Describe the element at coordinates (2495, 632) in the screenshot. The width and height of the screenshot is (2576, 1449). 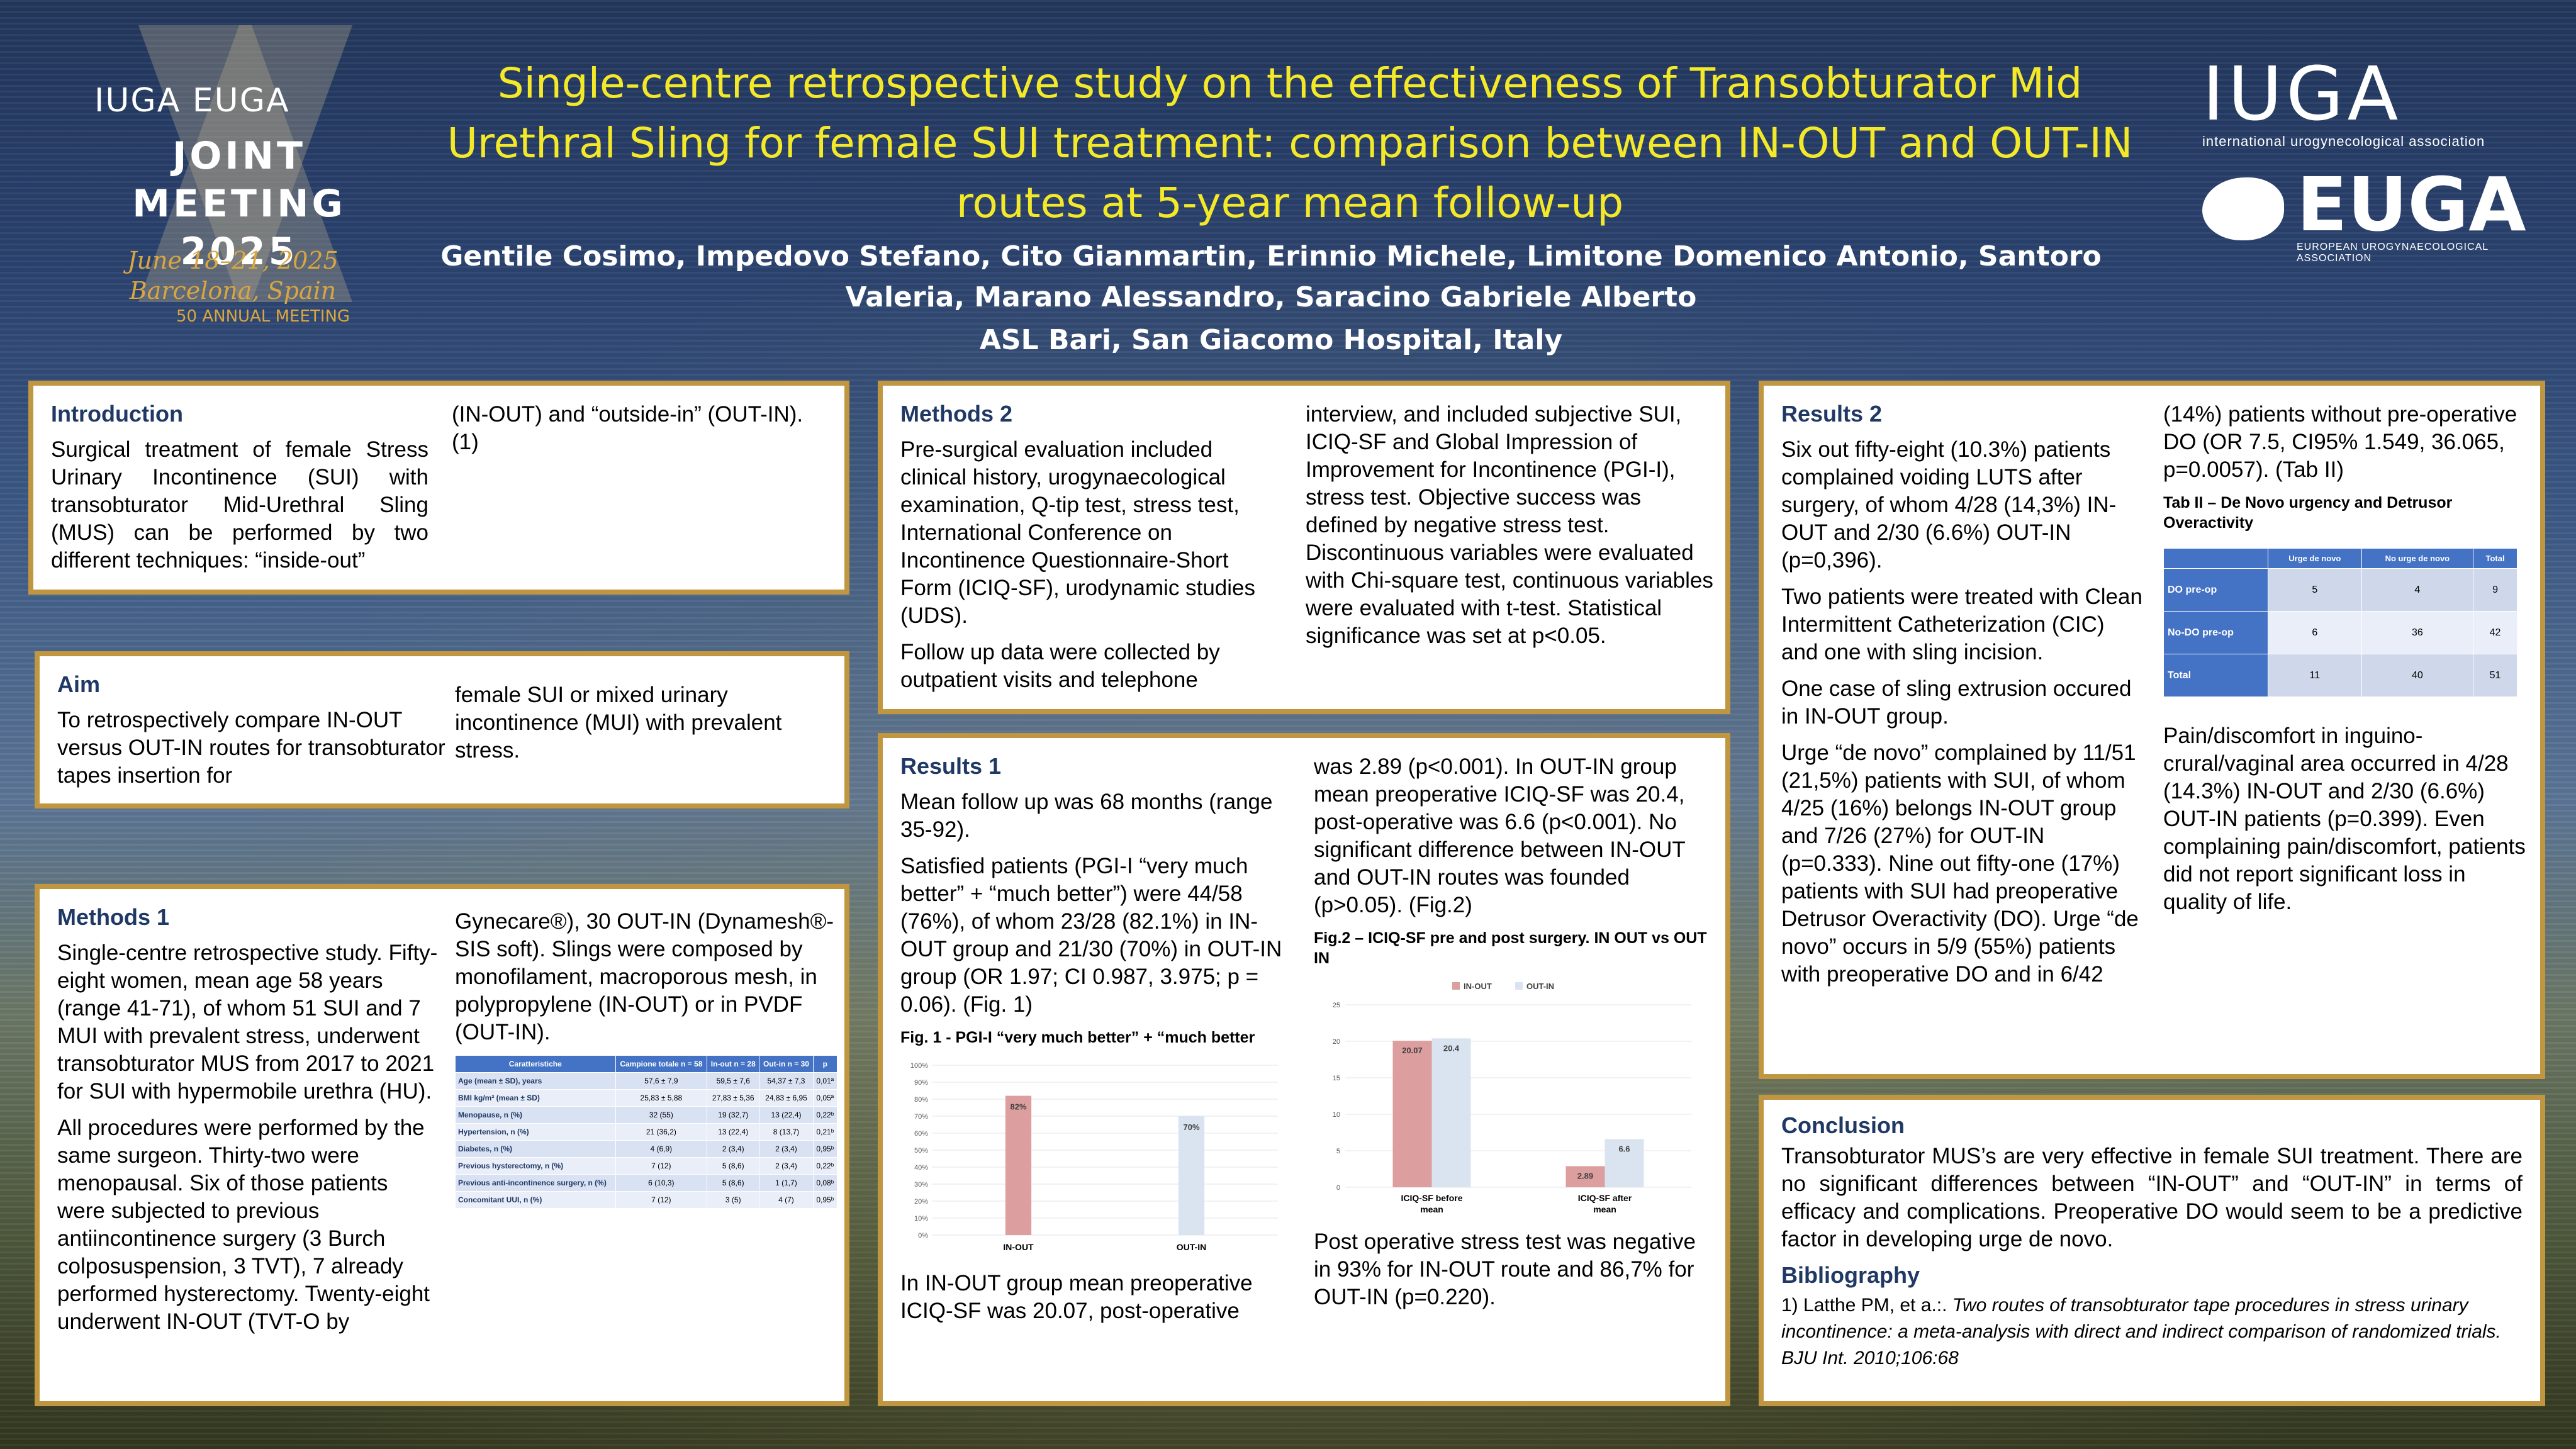
I see `table-cell: 42` at that location.